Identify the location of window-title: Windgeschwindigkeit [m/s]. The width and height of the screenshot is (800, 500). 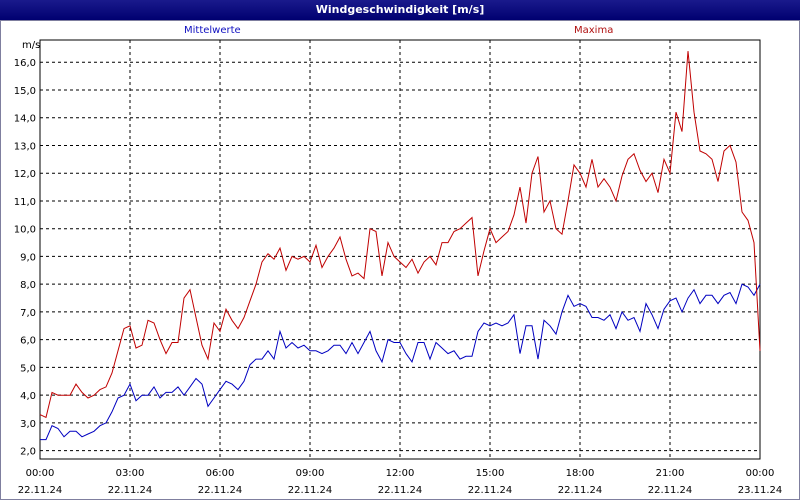
(400, 9).